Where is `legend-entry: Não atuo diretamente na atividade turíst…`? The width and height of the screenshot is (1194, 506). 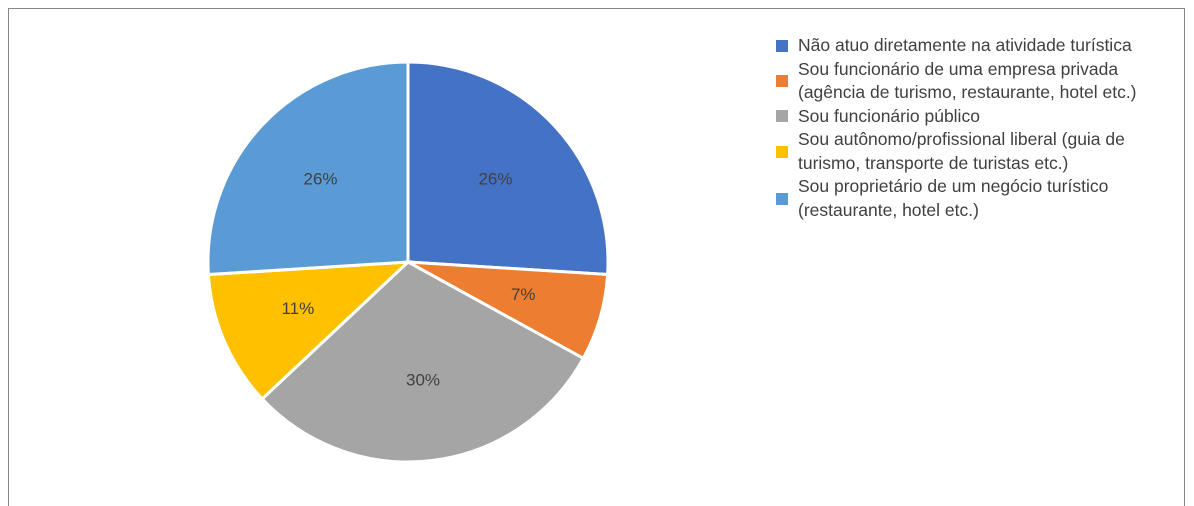 legend-entry: Não atuo diretamente na atividade turíst… is located at coordinates (976, 46).